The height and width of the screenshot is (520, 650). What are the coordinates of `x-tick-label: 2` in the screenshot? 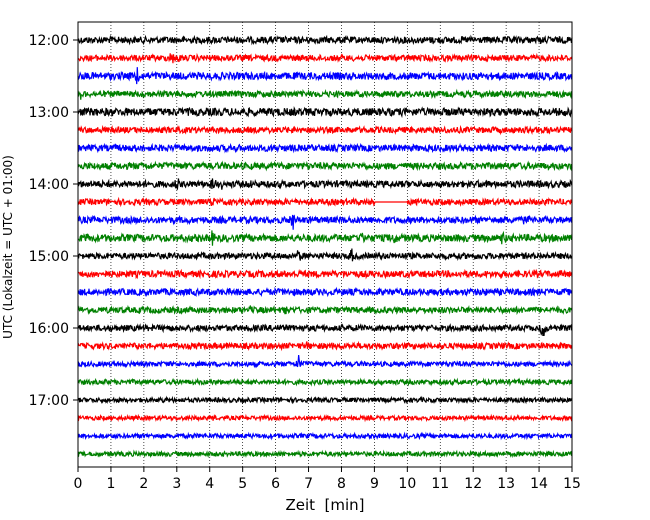 It's located at (143, 484).